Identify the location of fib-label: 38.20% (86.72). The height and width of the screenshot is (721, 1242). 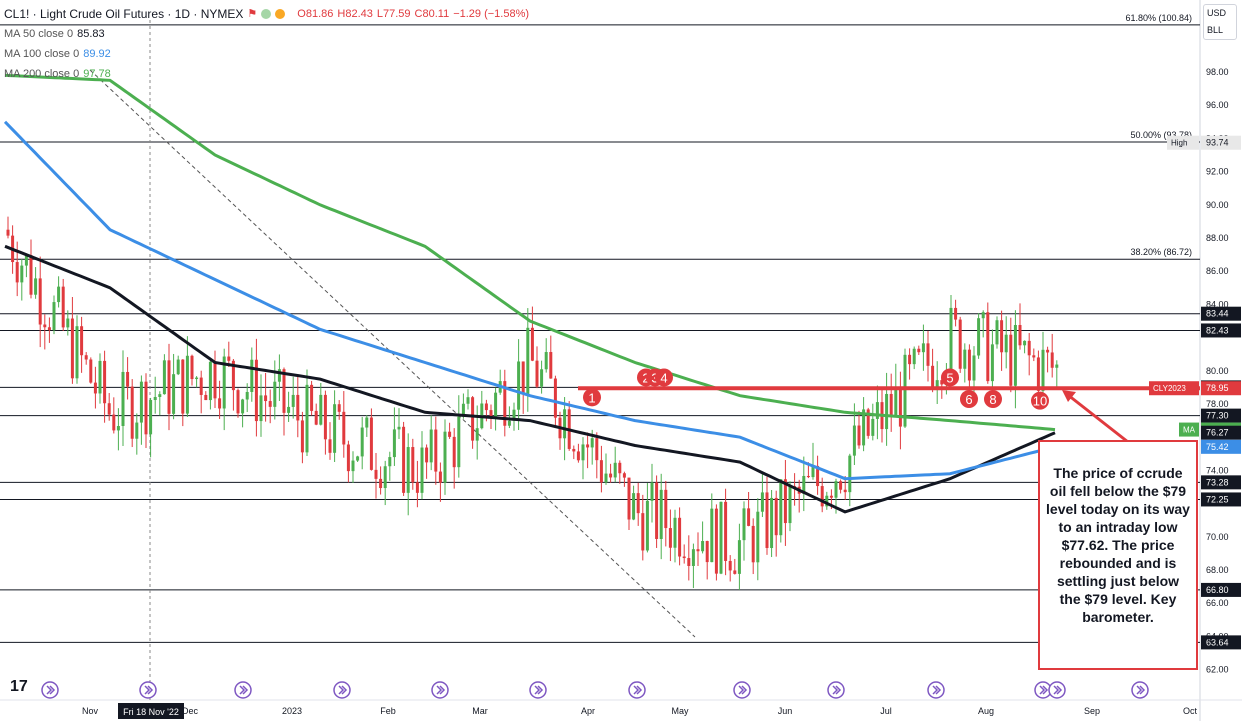
(1161, 252).